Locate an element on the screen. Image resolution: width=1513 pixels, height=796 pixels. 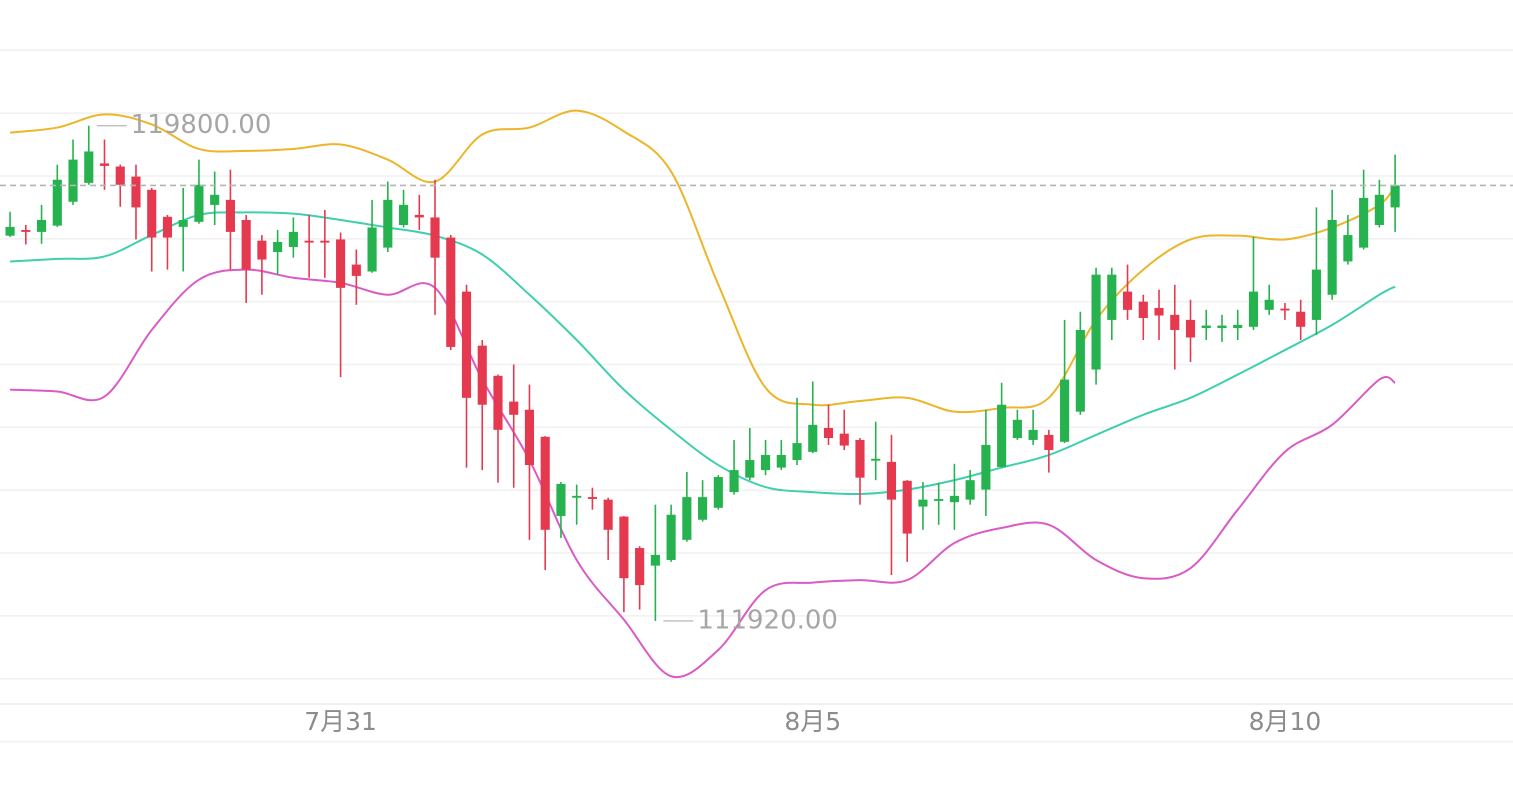
x-tick-label: 7月31 is located at coordinates (340, 721).